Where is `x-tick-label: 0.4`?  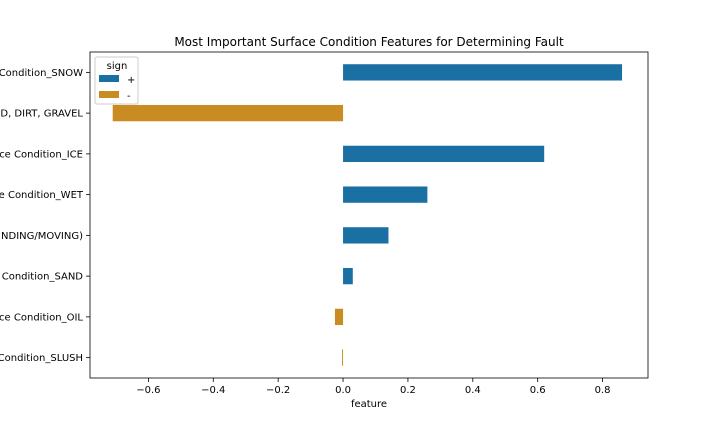
x-tick-label: 0.4 is located at coordinates (473, 390).